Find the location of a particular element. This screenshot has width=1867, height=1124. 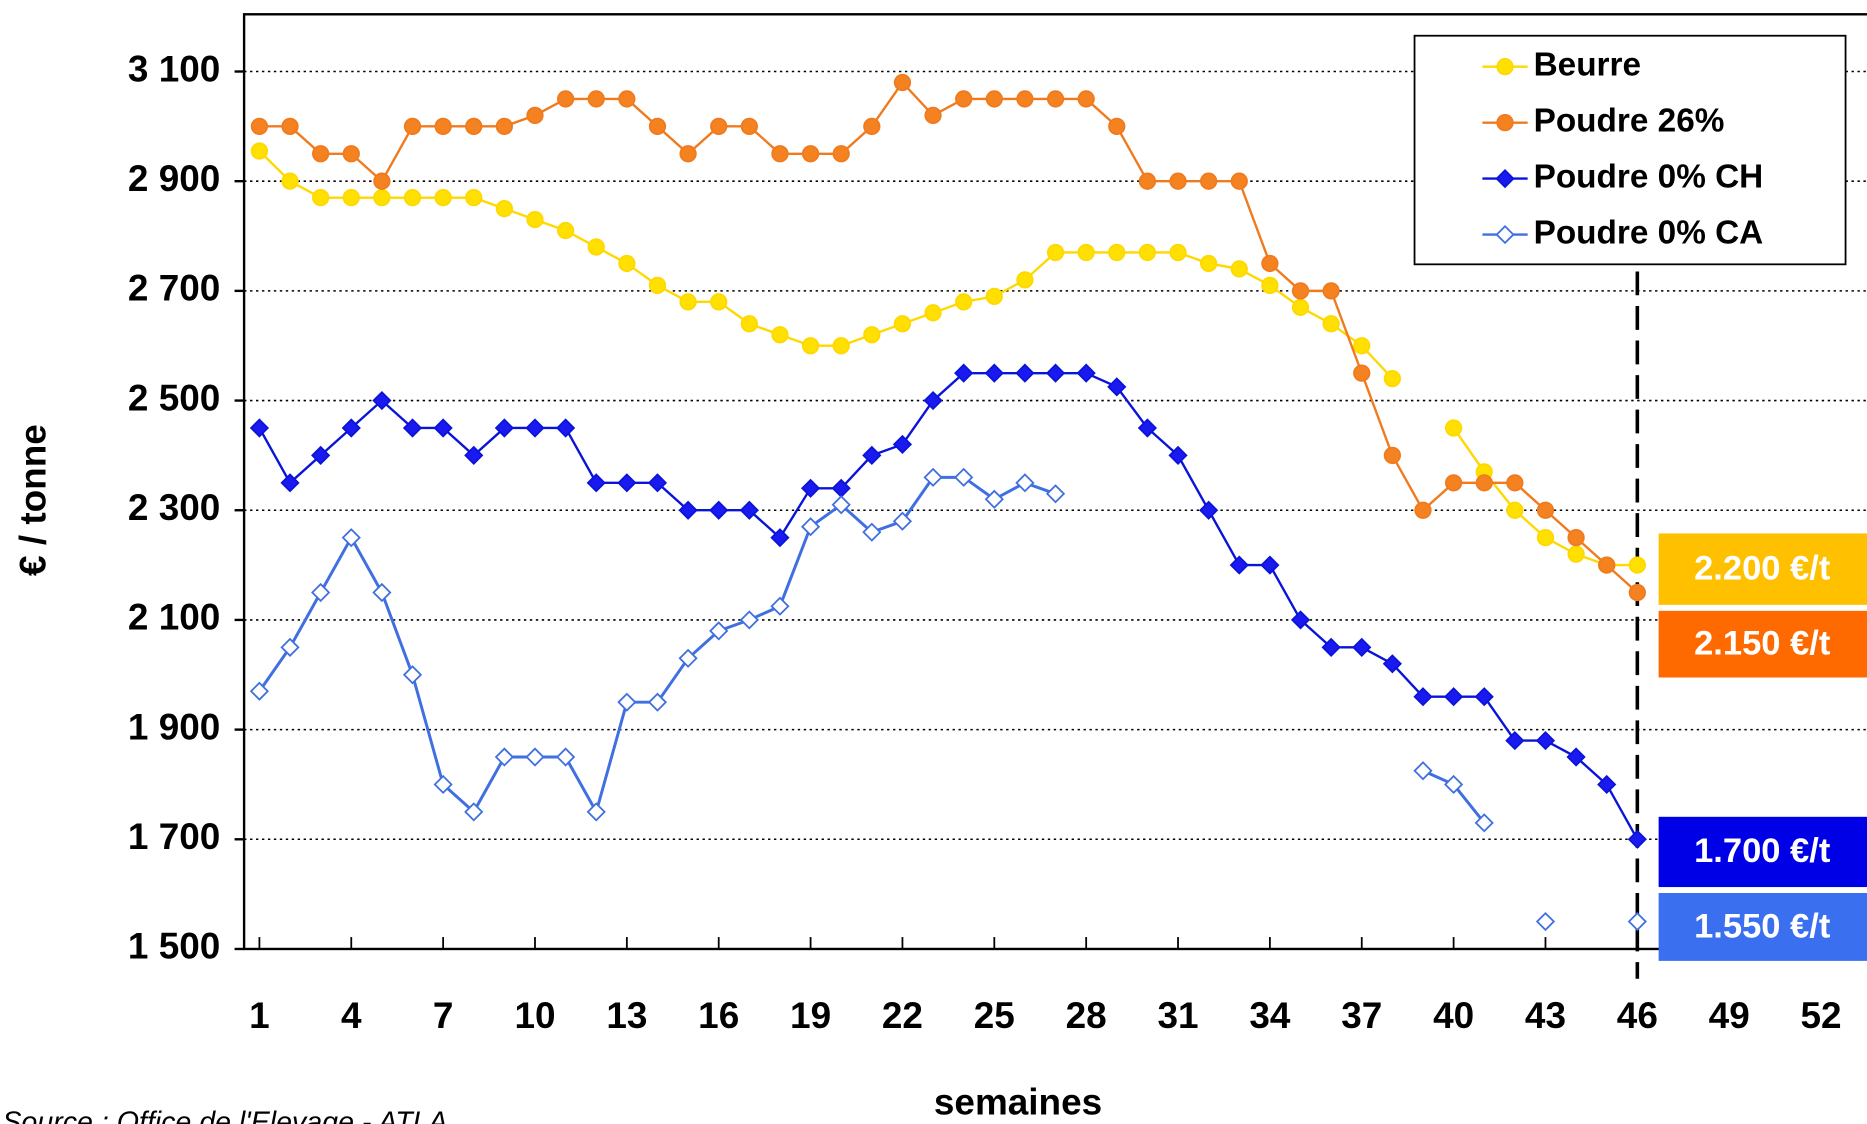

end-label: 2.150 €/t is located at coordinates (1762, 643).